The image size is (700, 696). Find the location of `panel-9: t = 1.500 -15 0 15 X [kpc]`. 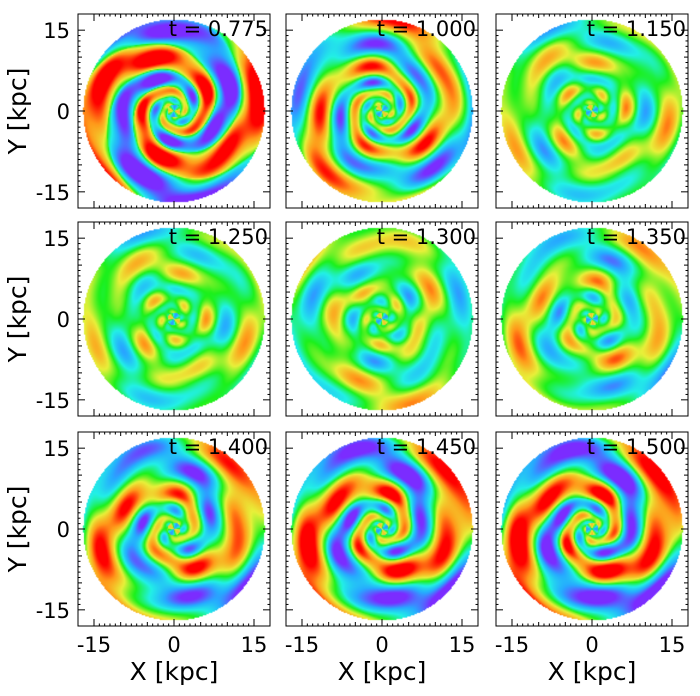

panel-9: t = 1.500 -15 0 15 X [kpc] is located at coordinates (592, 558).